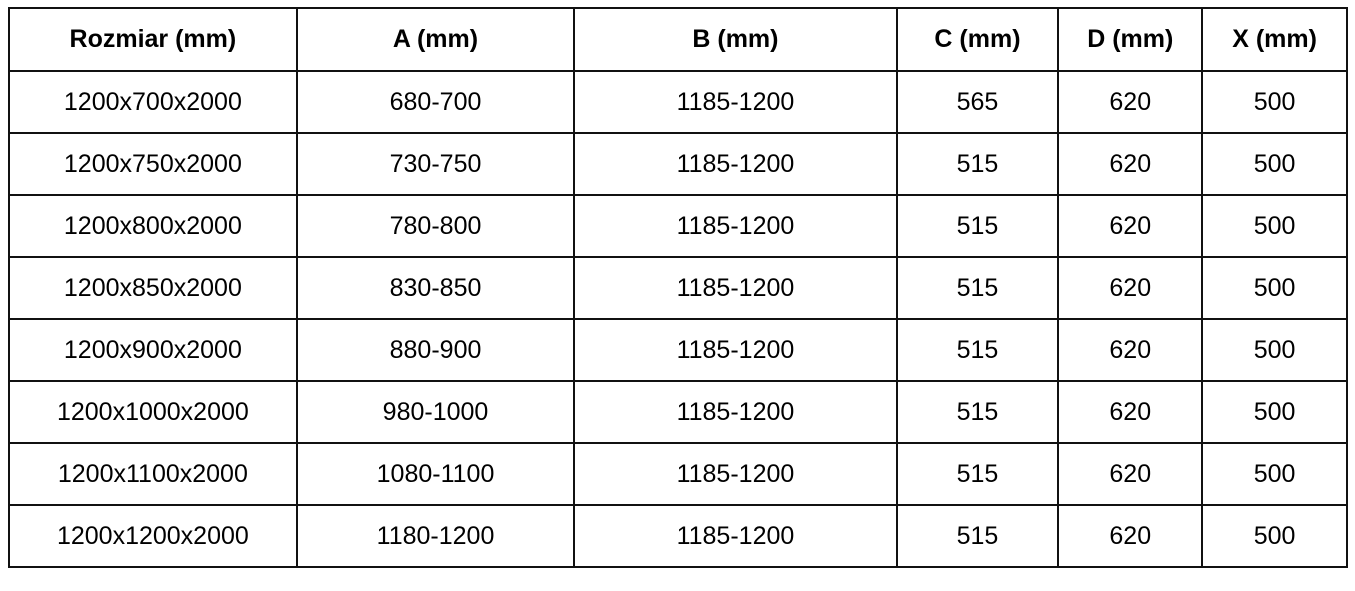 The image size is (1355, 591). Describe the element at coordinates (435, 412) in the screenshot. I see `table-cell: 980-1000` at that location.